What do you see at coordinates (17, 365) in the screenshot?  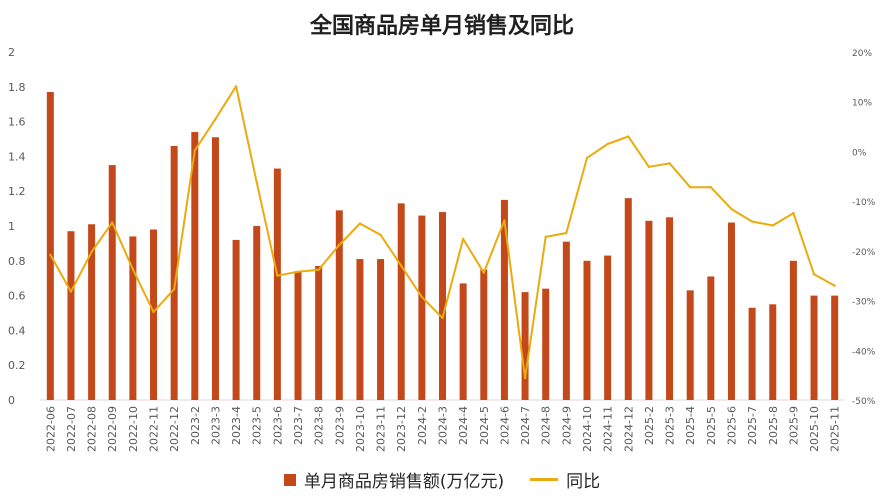 I see `y-left-tick-label: 0.2` at bounding box center [17, 365].